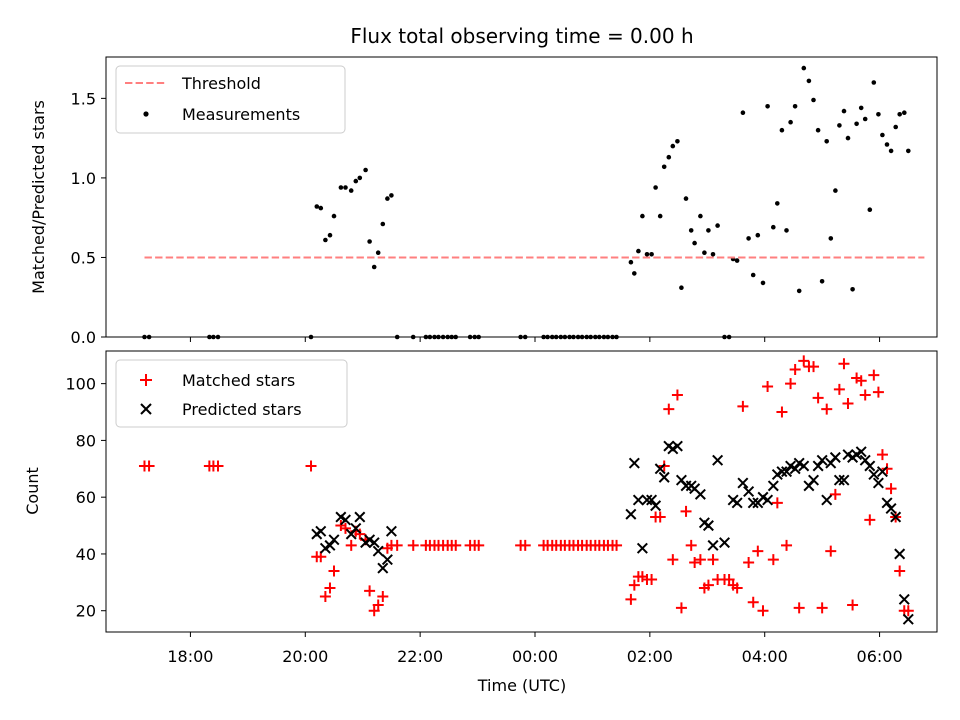 The width and height of the screenshot is (960, 720). I want to click on legend-measurements-label: Measurements, so click(241, 114).